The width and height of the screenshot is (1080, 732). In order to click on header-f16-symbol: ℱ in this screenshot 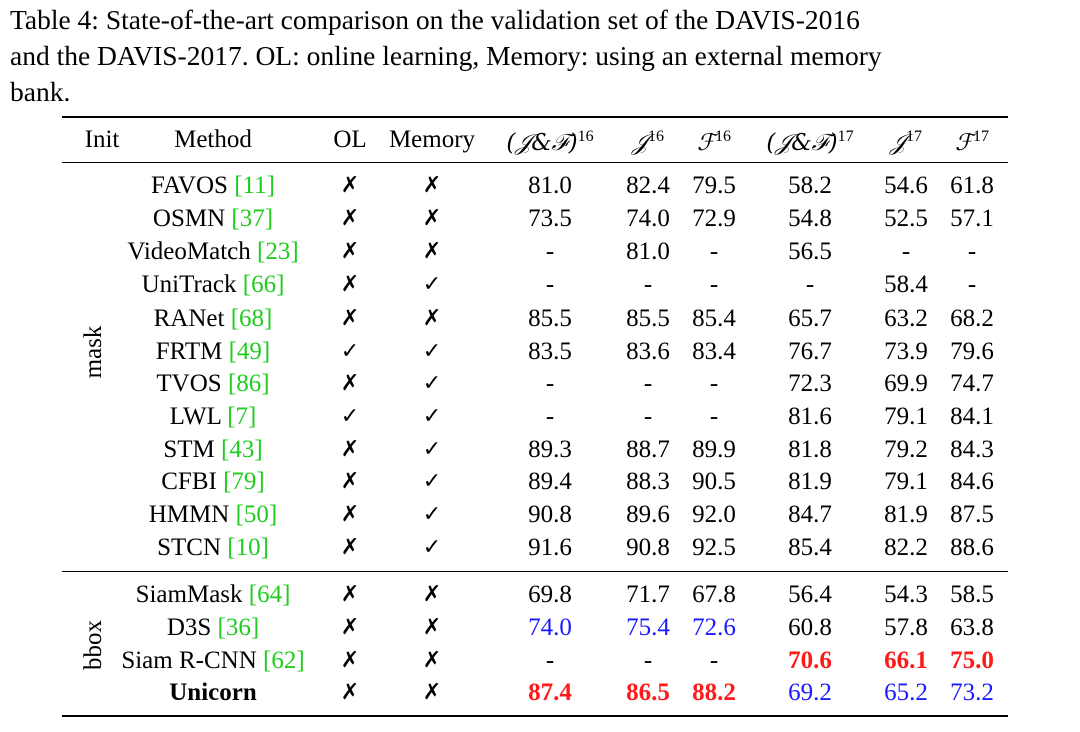, I will do `click(706, 143)`.